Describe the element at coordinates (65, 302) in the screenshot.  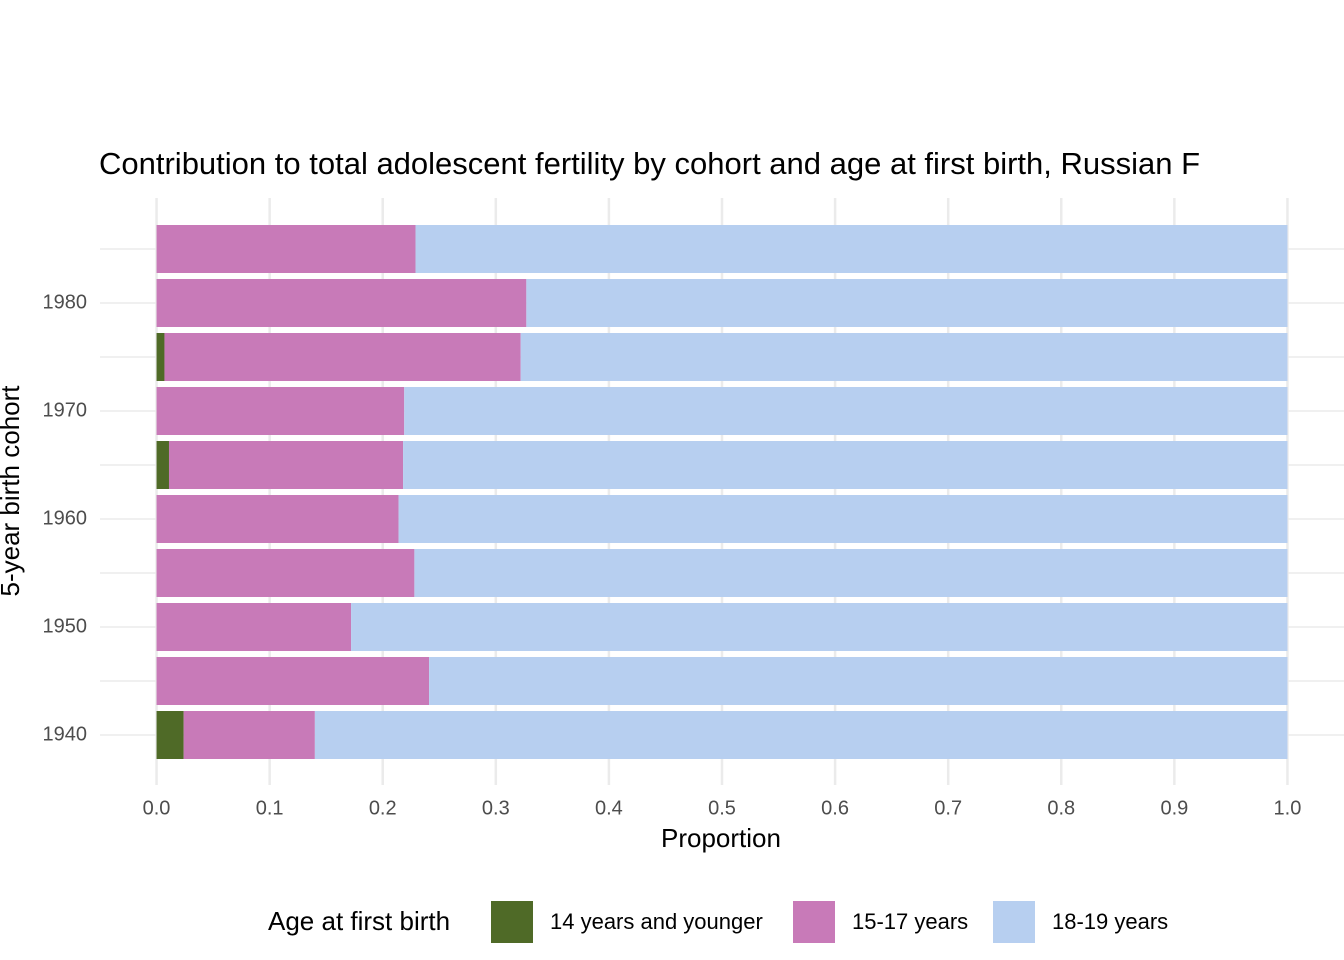
I see `y-tick-label: 1980` at that location.